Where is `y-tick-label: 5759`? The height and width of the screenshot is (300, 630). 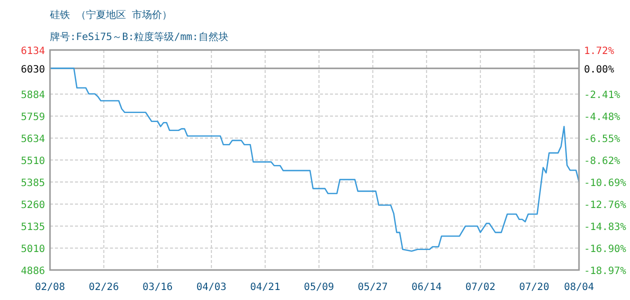
y-tick-label: 5759 is located at coordinates (32, 118).